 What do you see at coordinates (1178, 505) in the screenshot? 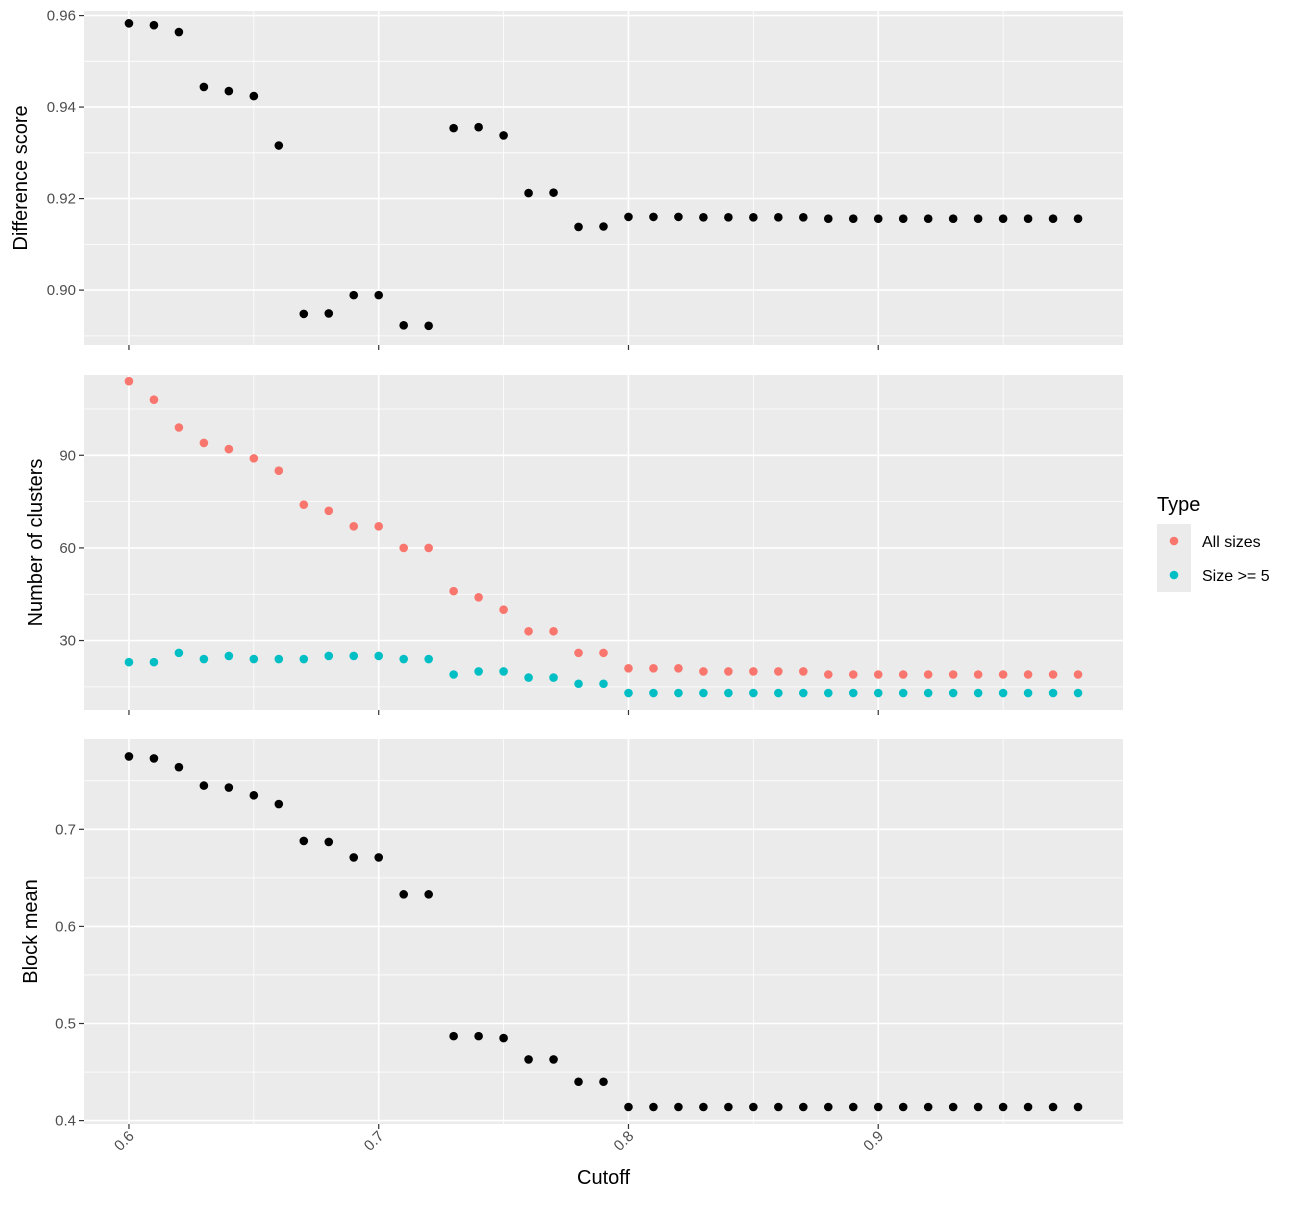
I see `legend-title: Type` at bounding box center [1178, 505].